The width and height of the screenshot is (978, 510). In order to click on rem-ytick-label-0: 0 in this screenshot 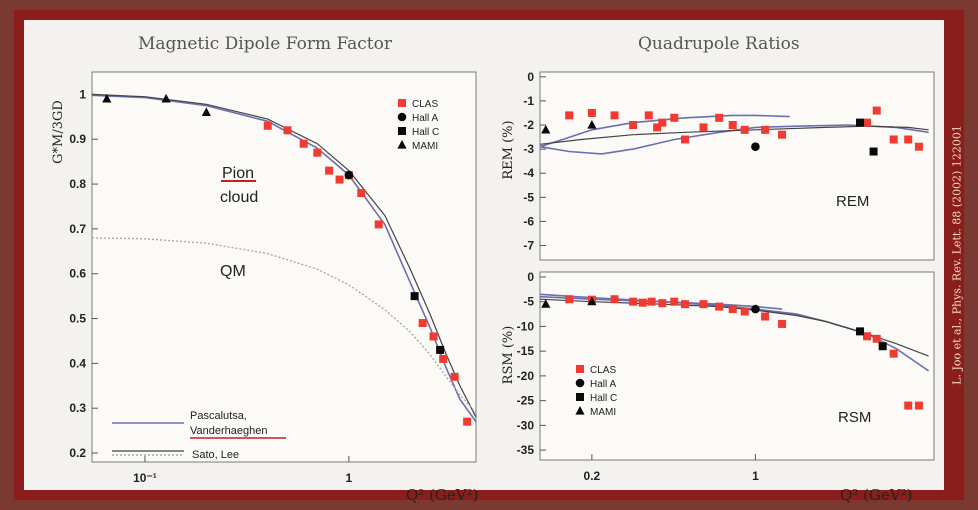, I will do `click(530, 77)`.